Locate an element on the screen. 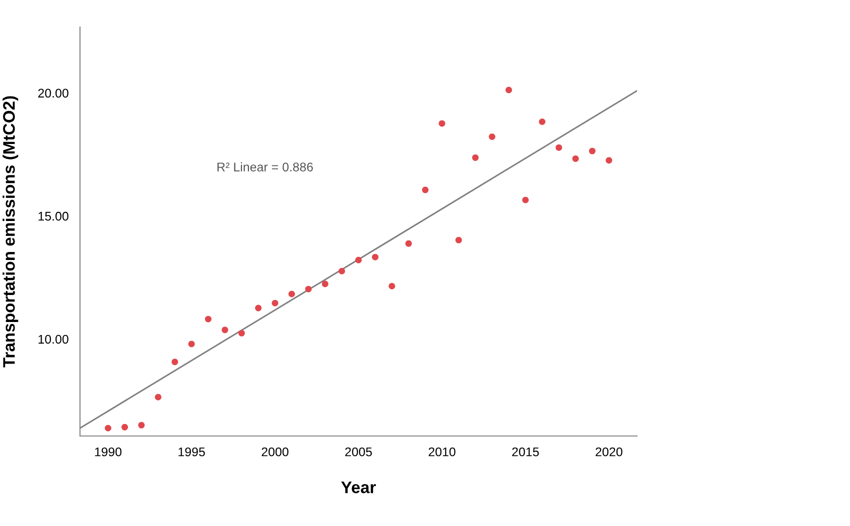  y-tick-label: 15.00 is located at coordinates (53, 216).